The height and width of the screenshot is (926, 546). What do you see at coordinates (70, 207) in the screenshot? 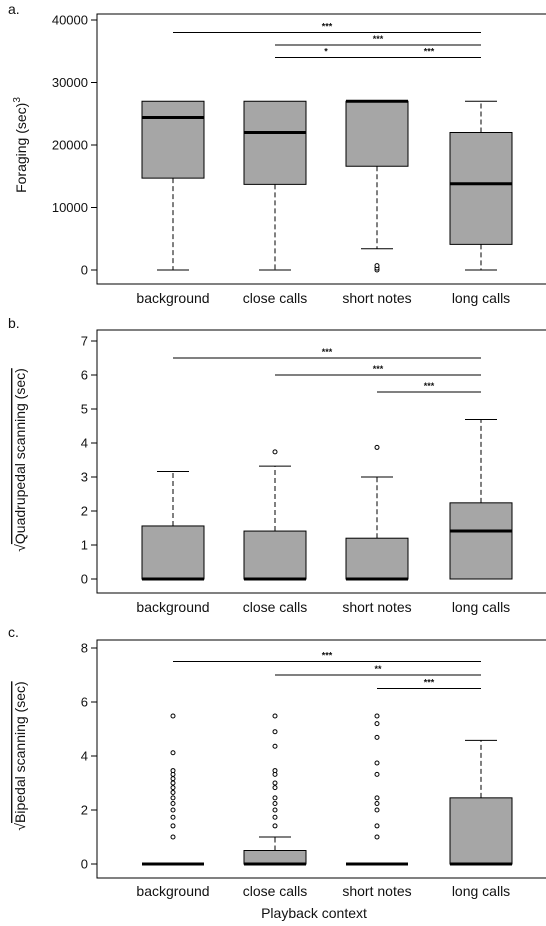
I see `y-tick-label: 10000` at bounding box center [70, 207].